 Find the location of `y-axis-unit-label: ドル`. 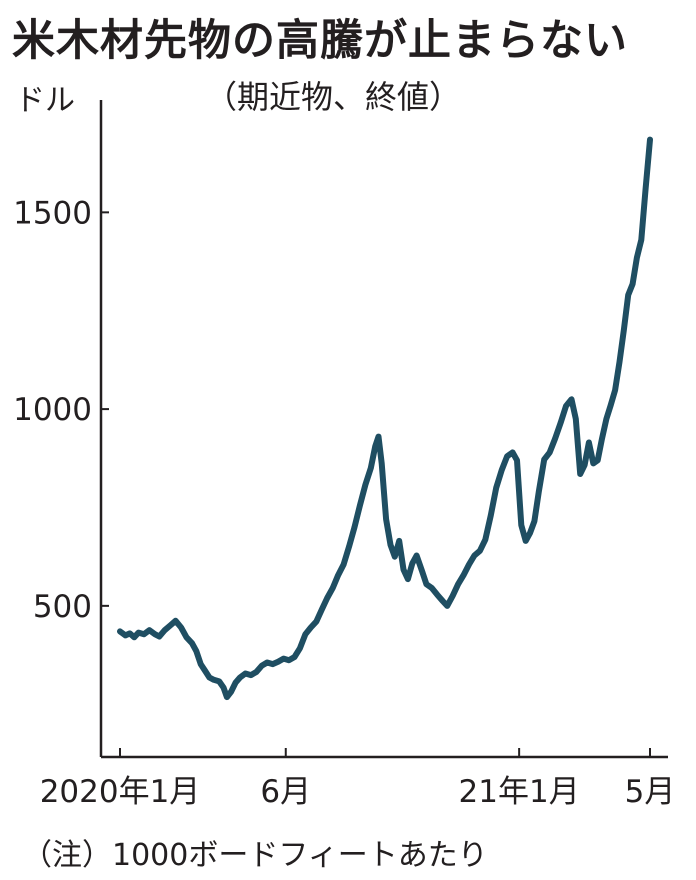

y-axis-unit-label: ドル is located at coordinates (45, 100).